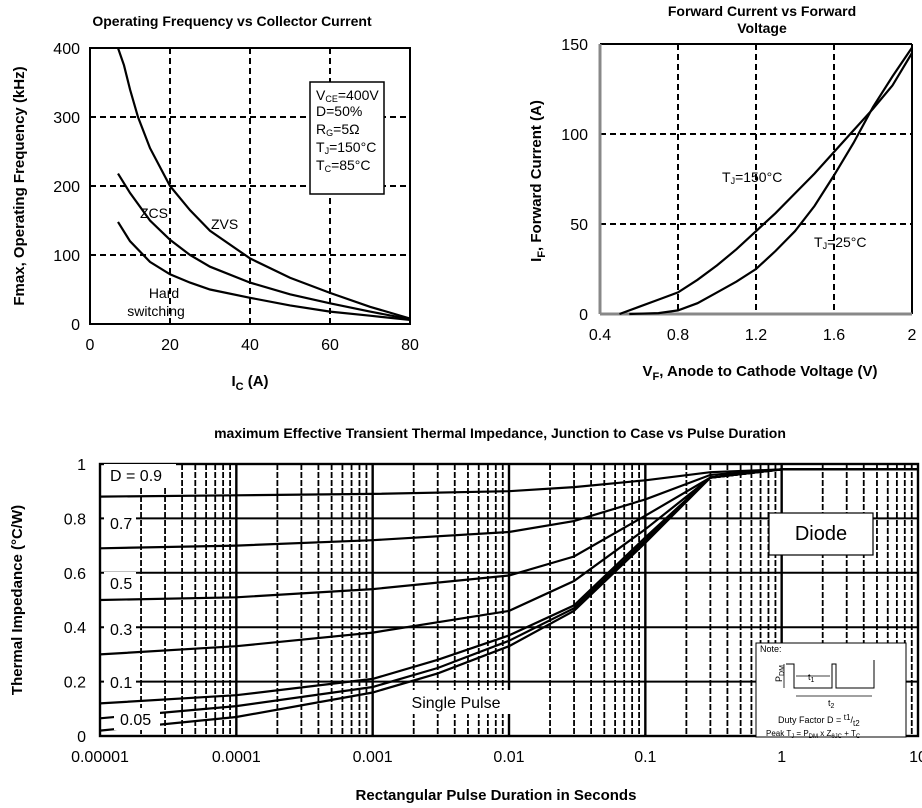 The width and height of the screenshot is (922, 808). What do you see at coordinates (121, 584) in the screenshot?
I see `label-d05: 0.5` at bounding box center [121, 584].